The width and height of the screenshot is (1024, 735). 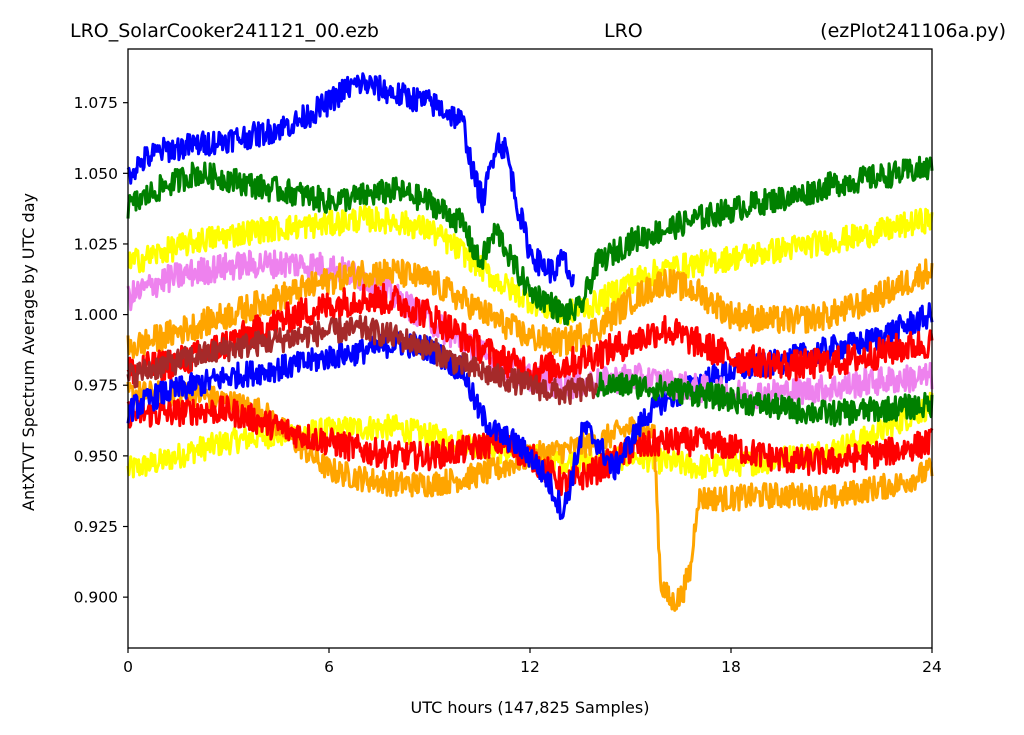 I want to click on chart-title-file: LRO_SolarCooker241121_00.ezb, so click(x=224, y=31).